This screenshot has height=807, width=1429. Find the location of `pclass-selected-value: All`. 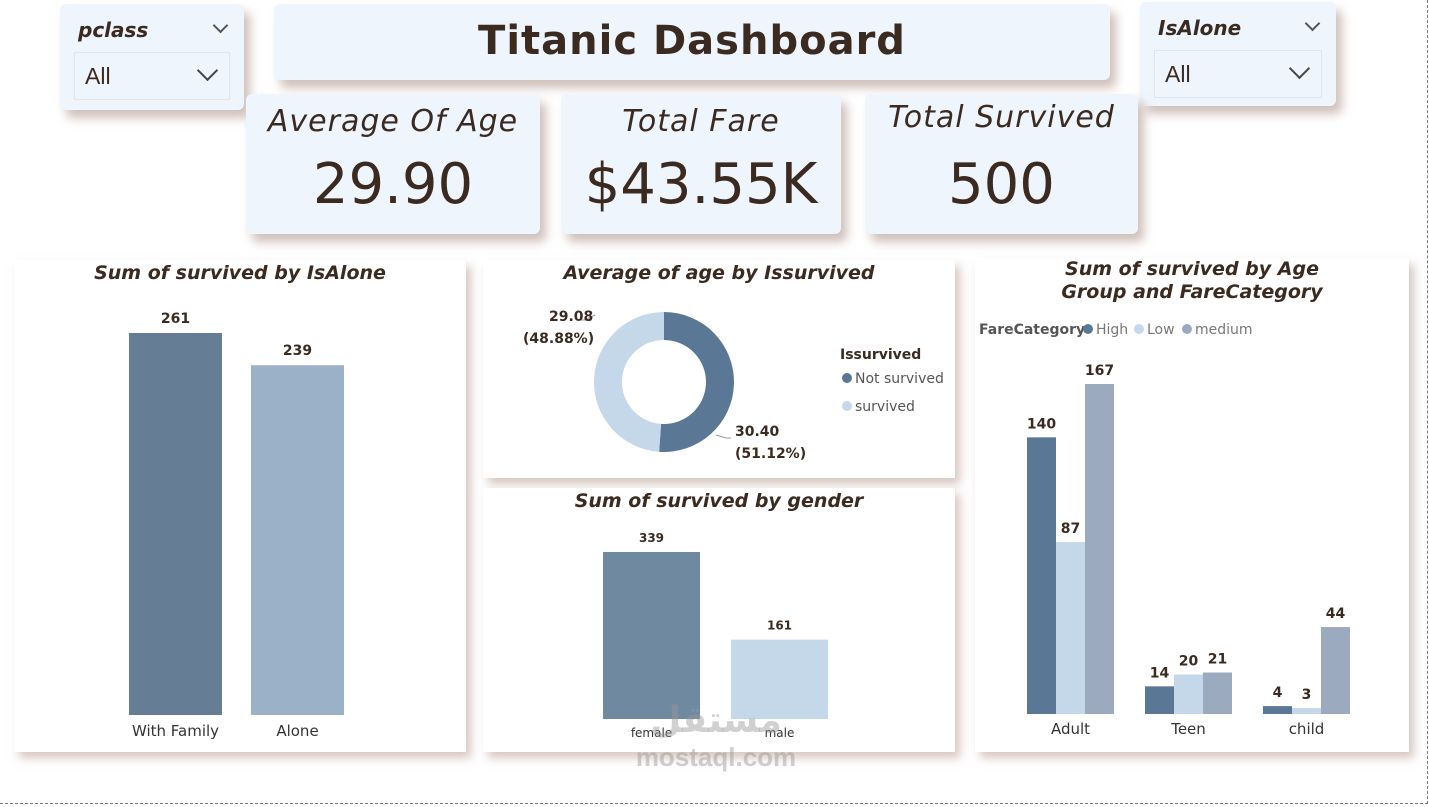

pclass-selected-value: All is located at coordinates (98, 76).